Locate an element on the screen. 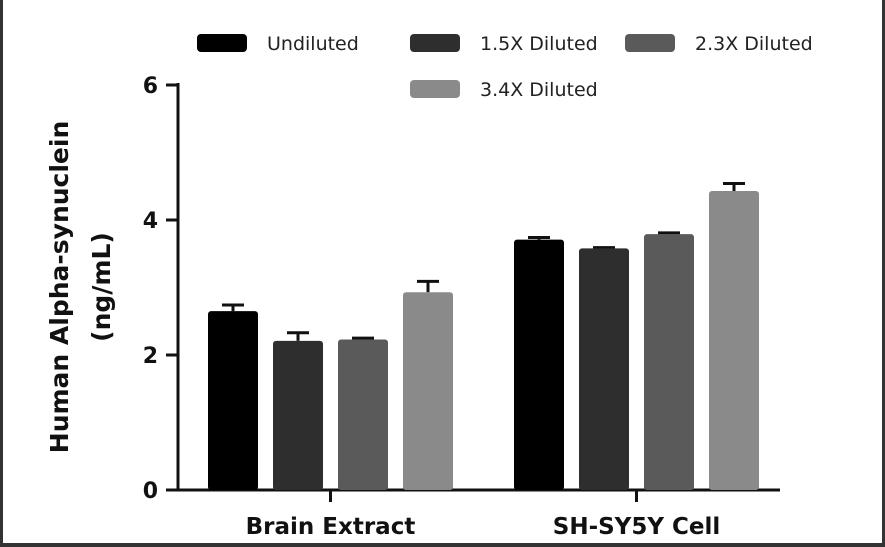 The image size is (885, 547). y-axis-title-line1: Human Alpha-synuclein is located at coordinates (59, 287).